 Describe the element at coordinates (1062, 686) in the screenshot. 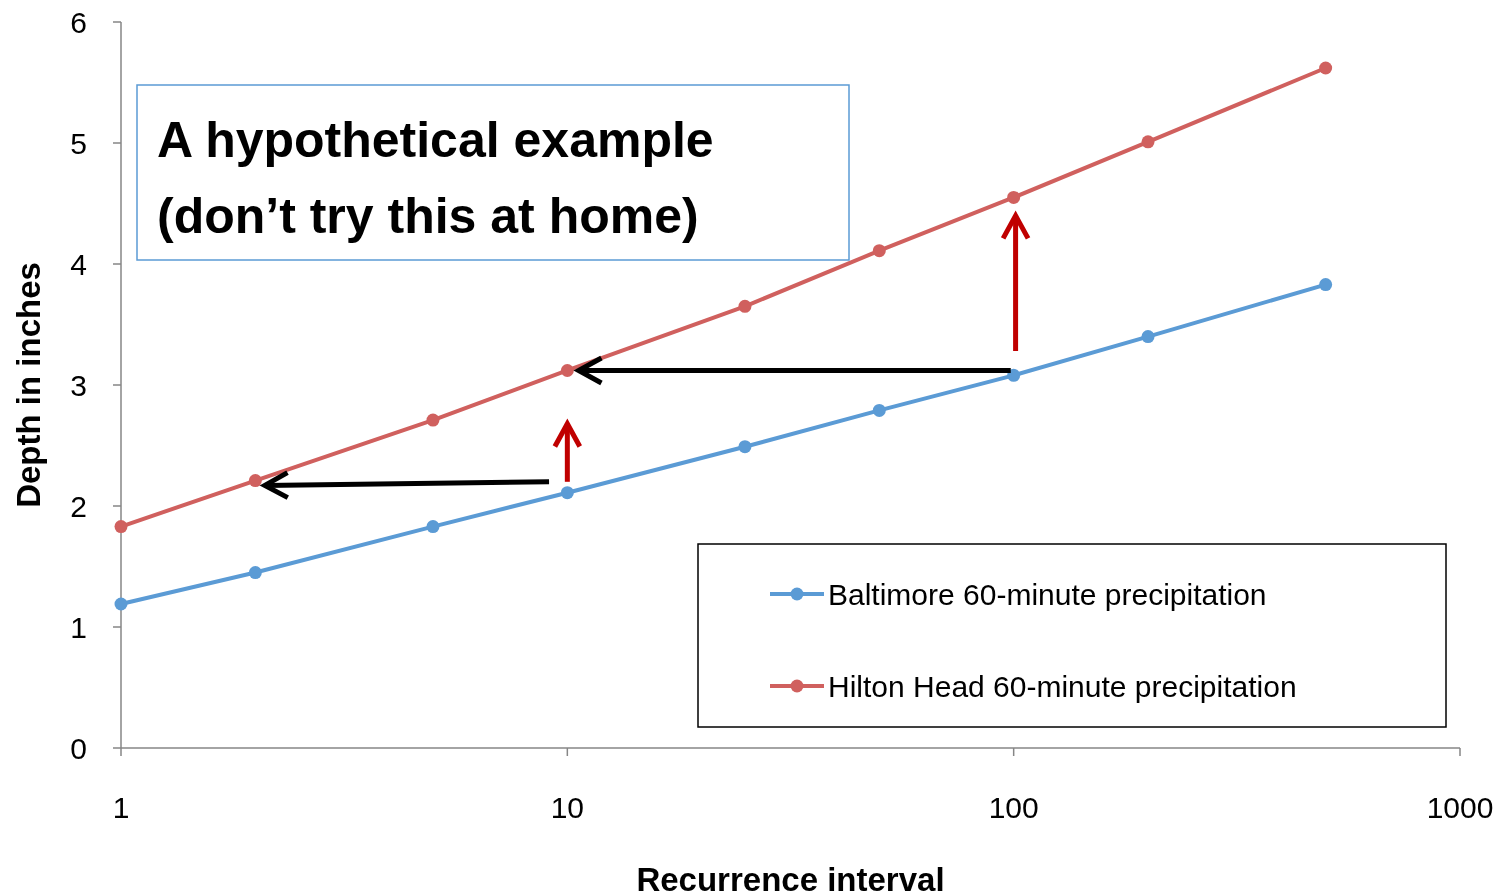

I see `legend-label: Hilton Head 60-minute precipitation` at that location.